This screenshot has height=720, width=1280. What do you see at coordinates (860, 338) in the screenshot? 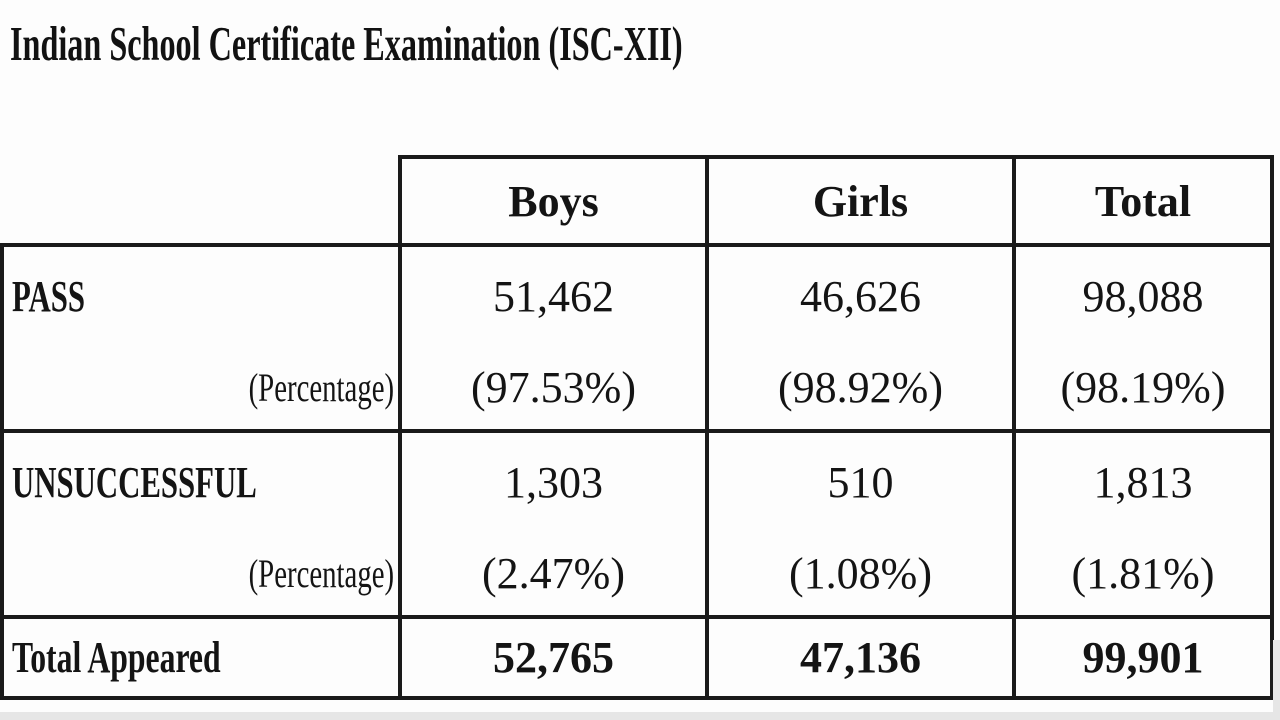
I see `pass-girls-cell: 46,626 (98.92%)` at bounding box center [860, 338].